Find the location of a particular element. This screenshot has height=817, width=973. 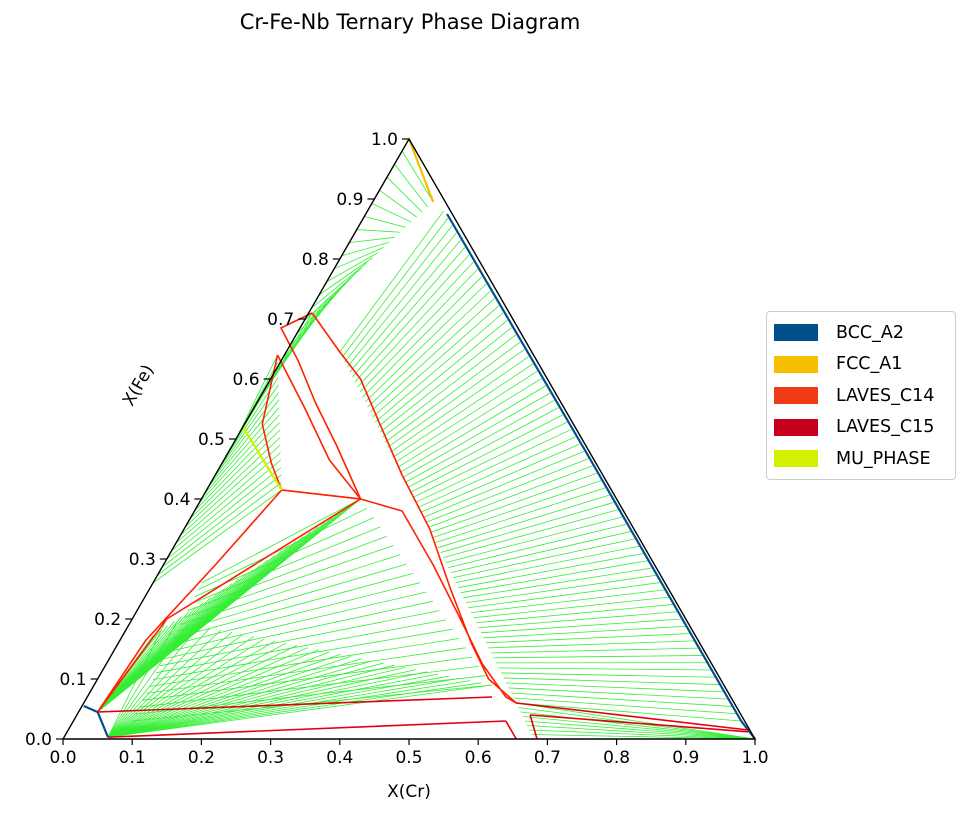

y-tick-label: 0.5 is located at coordinates (211, 440).